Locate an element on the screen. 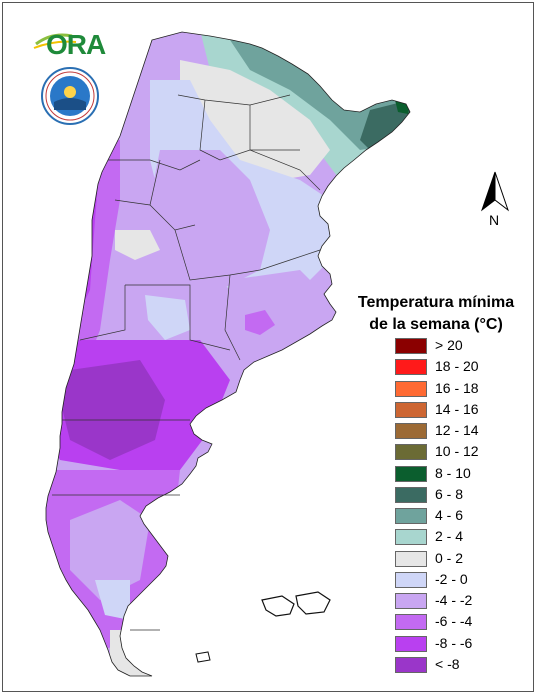 The height and width of the screenshot is (696, 538). legend-title-line1: Temperatura mínima is located at coordinates (436, 302).